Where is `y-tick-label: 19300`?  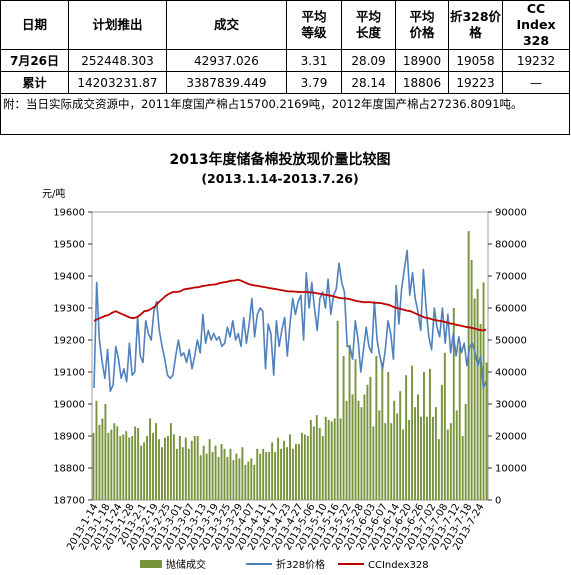
y-tick-label: 19300 is located at coordinates (69, 309).